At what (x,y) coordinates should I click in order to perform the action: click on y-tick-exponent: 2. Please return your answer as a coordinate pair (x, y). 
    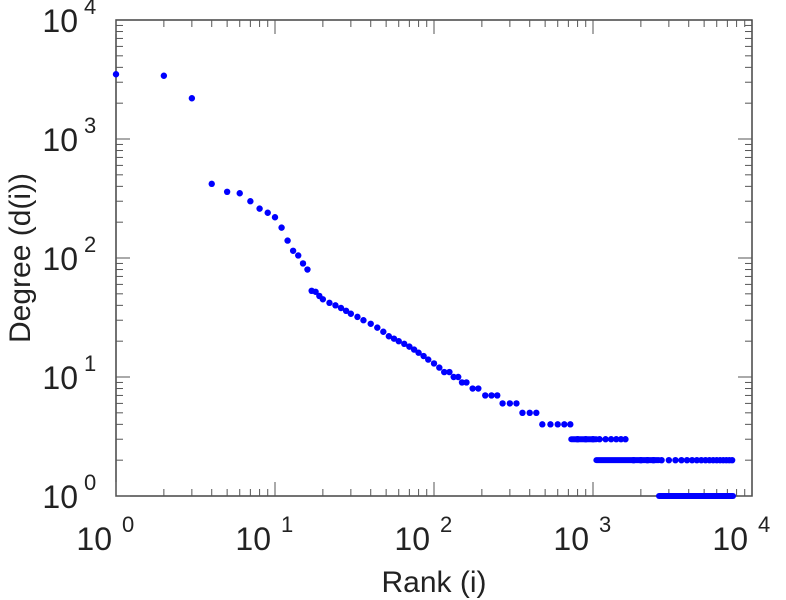
    Looking at the image, I should click on (90, 244).